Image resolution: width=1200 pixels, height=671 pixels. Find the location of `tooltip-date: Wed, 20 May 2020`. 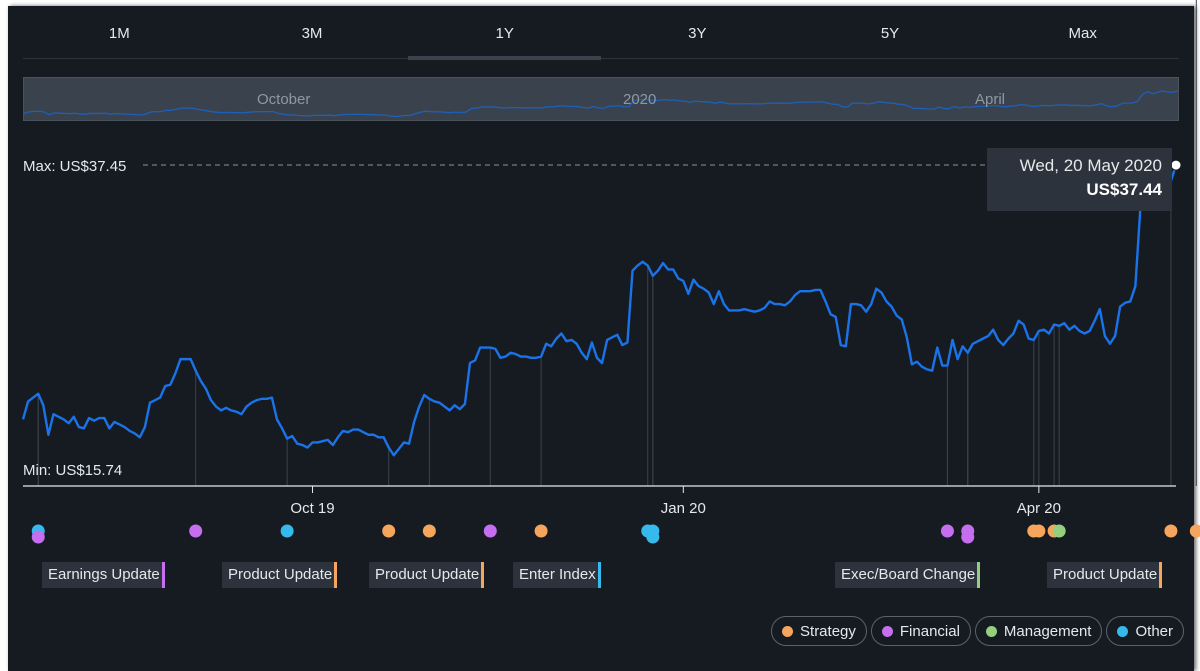

tooltip-date: Wed, 20 May 2020 is located at coordinates (1090, 165).